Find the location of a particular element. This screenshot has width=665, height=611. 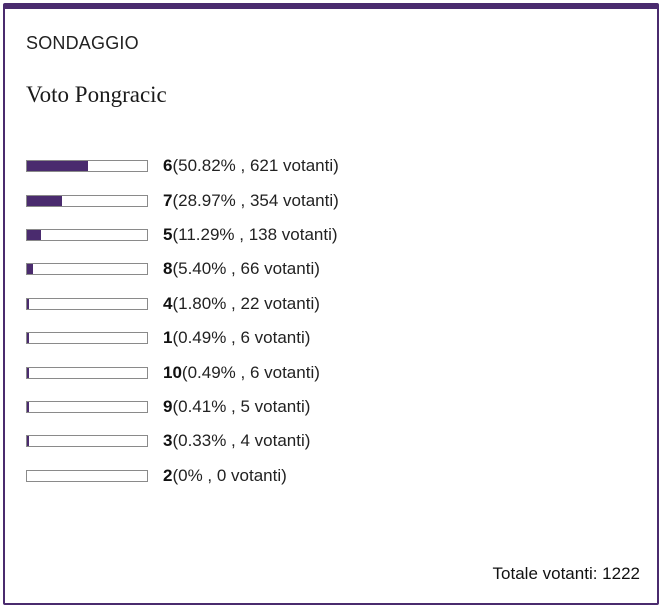

poll-option-detail: (11.29% , 138 votanti) is located at coordinates (255, 234).